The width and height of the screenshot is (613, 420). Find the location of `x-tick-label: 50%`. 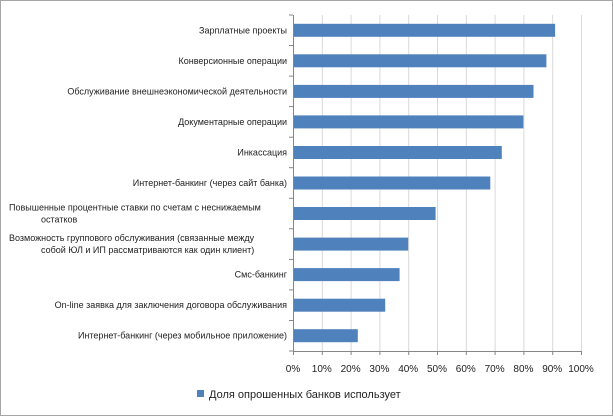

x-tick-label: 50% is located at coordinates (437, 369).